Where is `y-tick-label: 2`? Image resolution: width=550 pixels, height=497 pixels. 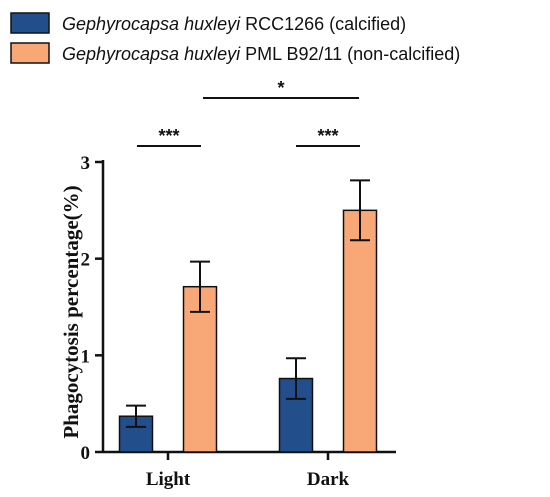
y-tick-label: 2 is located at coordinates (86, 260).